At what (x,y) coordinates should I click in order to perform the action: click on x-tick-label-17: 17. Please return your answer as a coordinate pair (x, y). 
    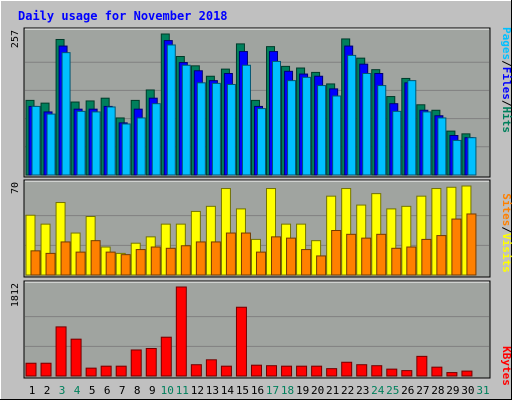
    Looking at the image, I should click on (272, 390).